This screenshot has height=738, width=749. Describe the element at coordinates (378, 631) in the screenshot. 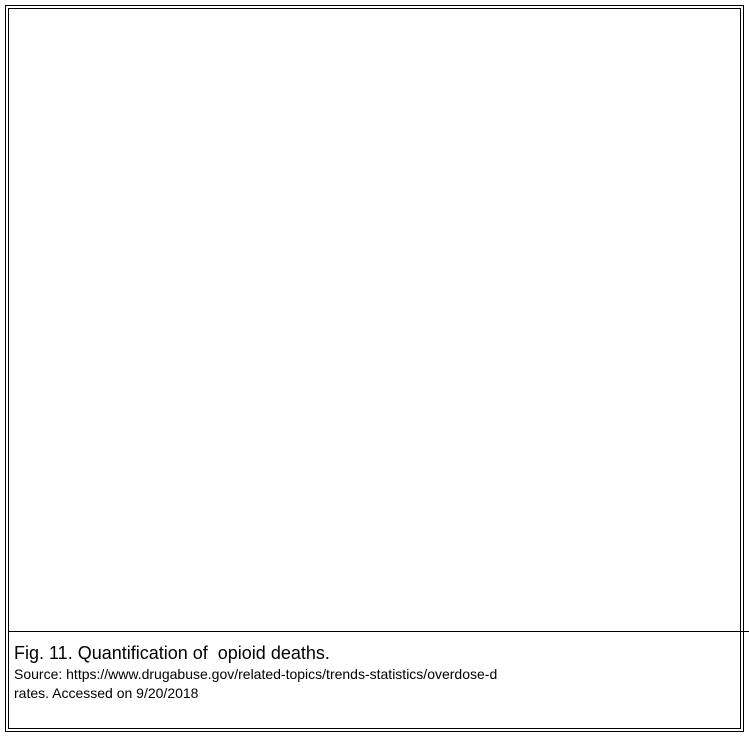

I see `divider` at that location.